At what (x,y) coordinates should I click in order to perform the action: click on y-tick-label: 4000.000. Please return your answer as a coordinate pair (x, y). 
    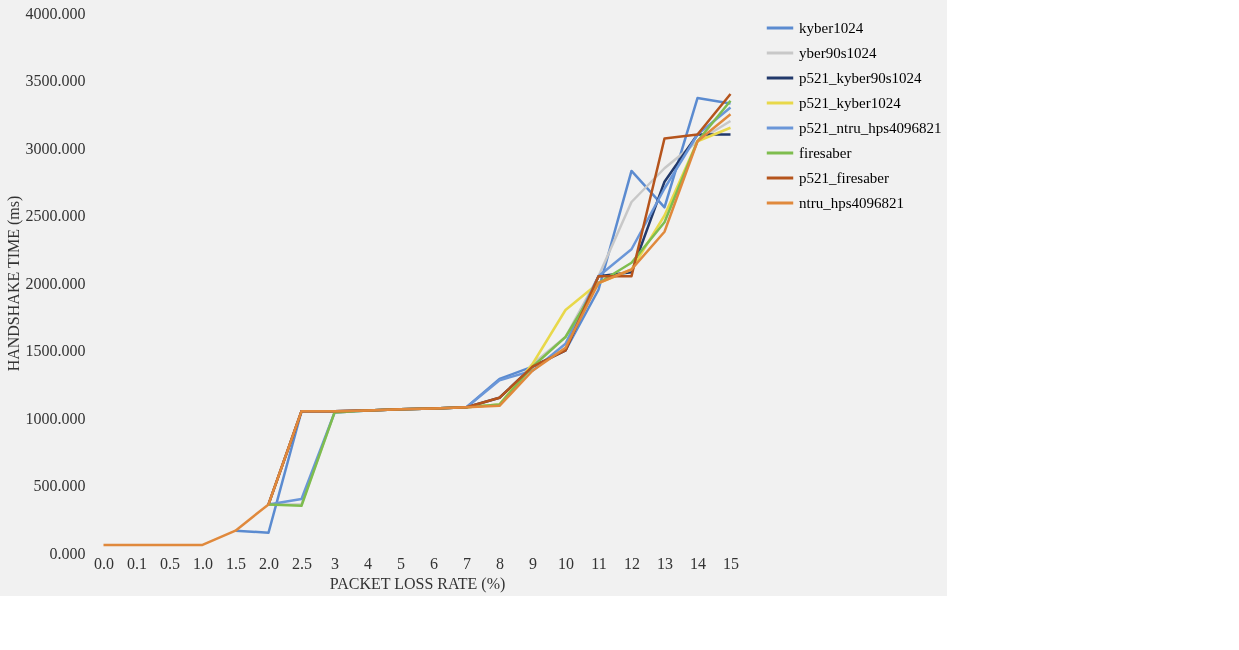
    Looking at the image, I should click on (55, 13).